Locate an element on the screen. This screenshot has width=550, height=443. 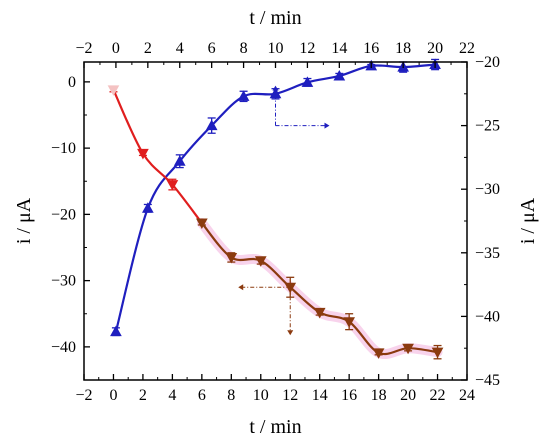
axis-indicators is located at coordinates (284, 210).